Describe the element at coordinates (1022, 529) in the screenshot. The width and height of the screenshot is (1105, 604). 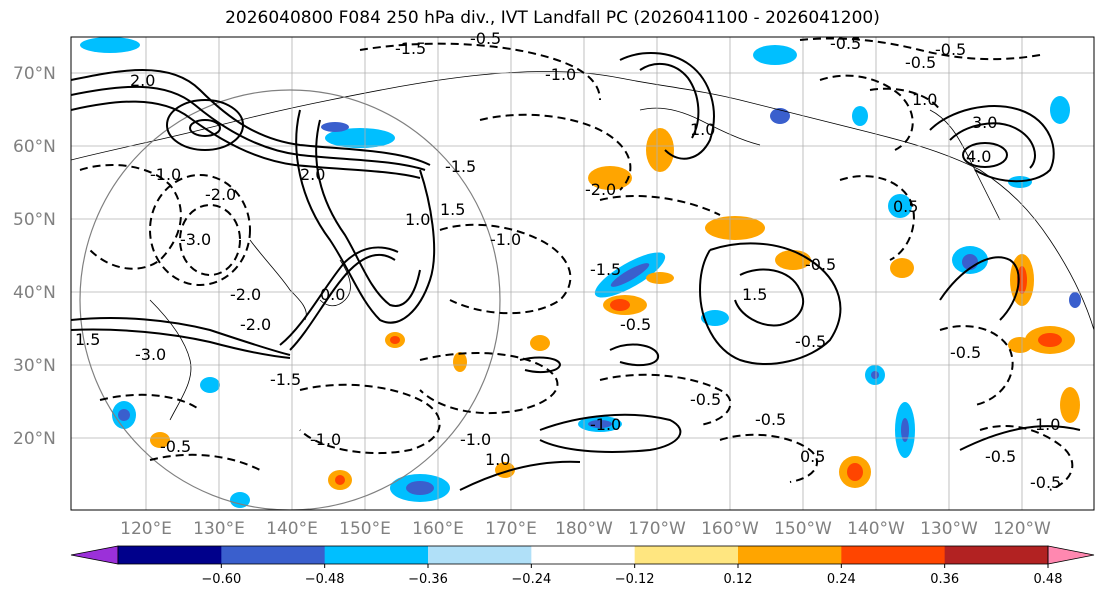
I see `svg-text: 120°W` at that location.